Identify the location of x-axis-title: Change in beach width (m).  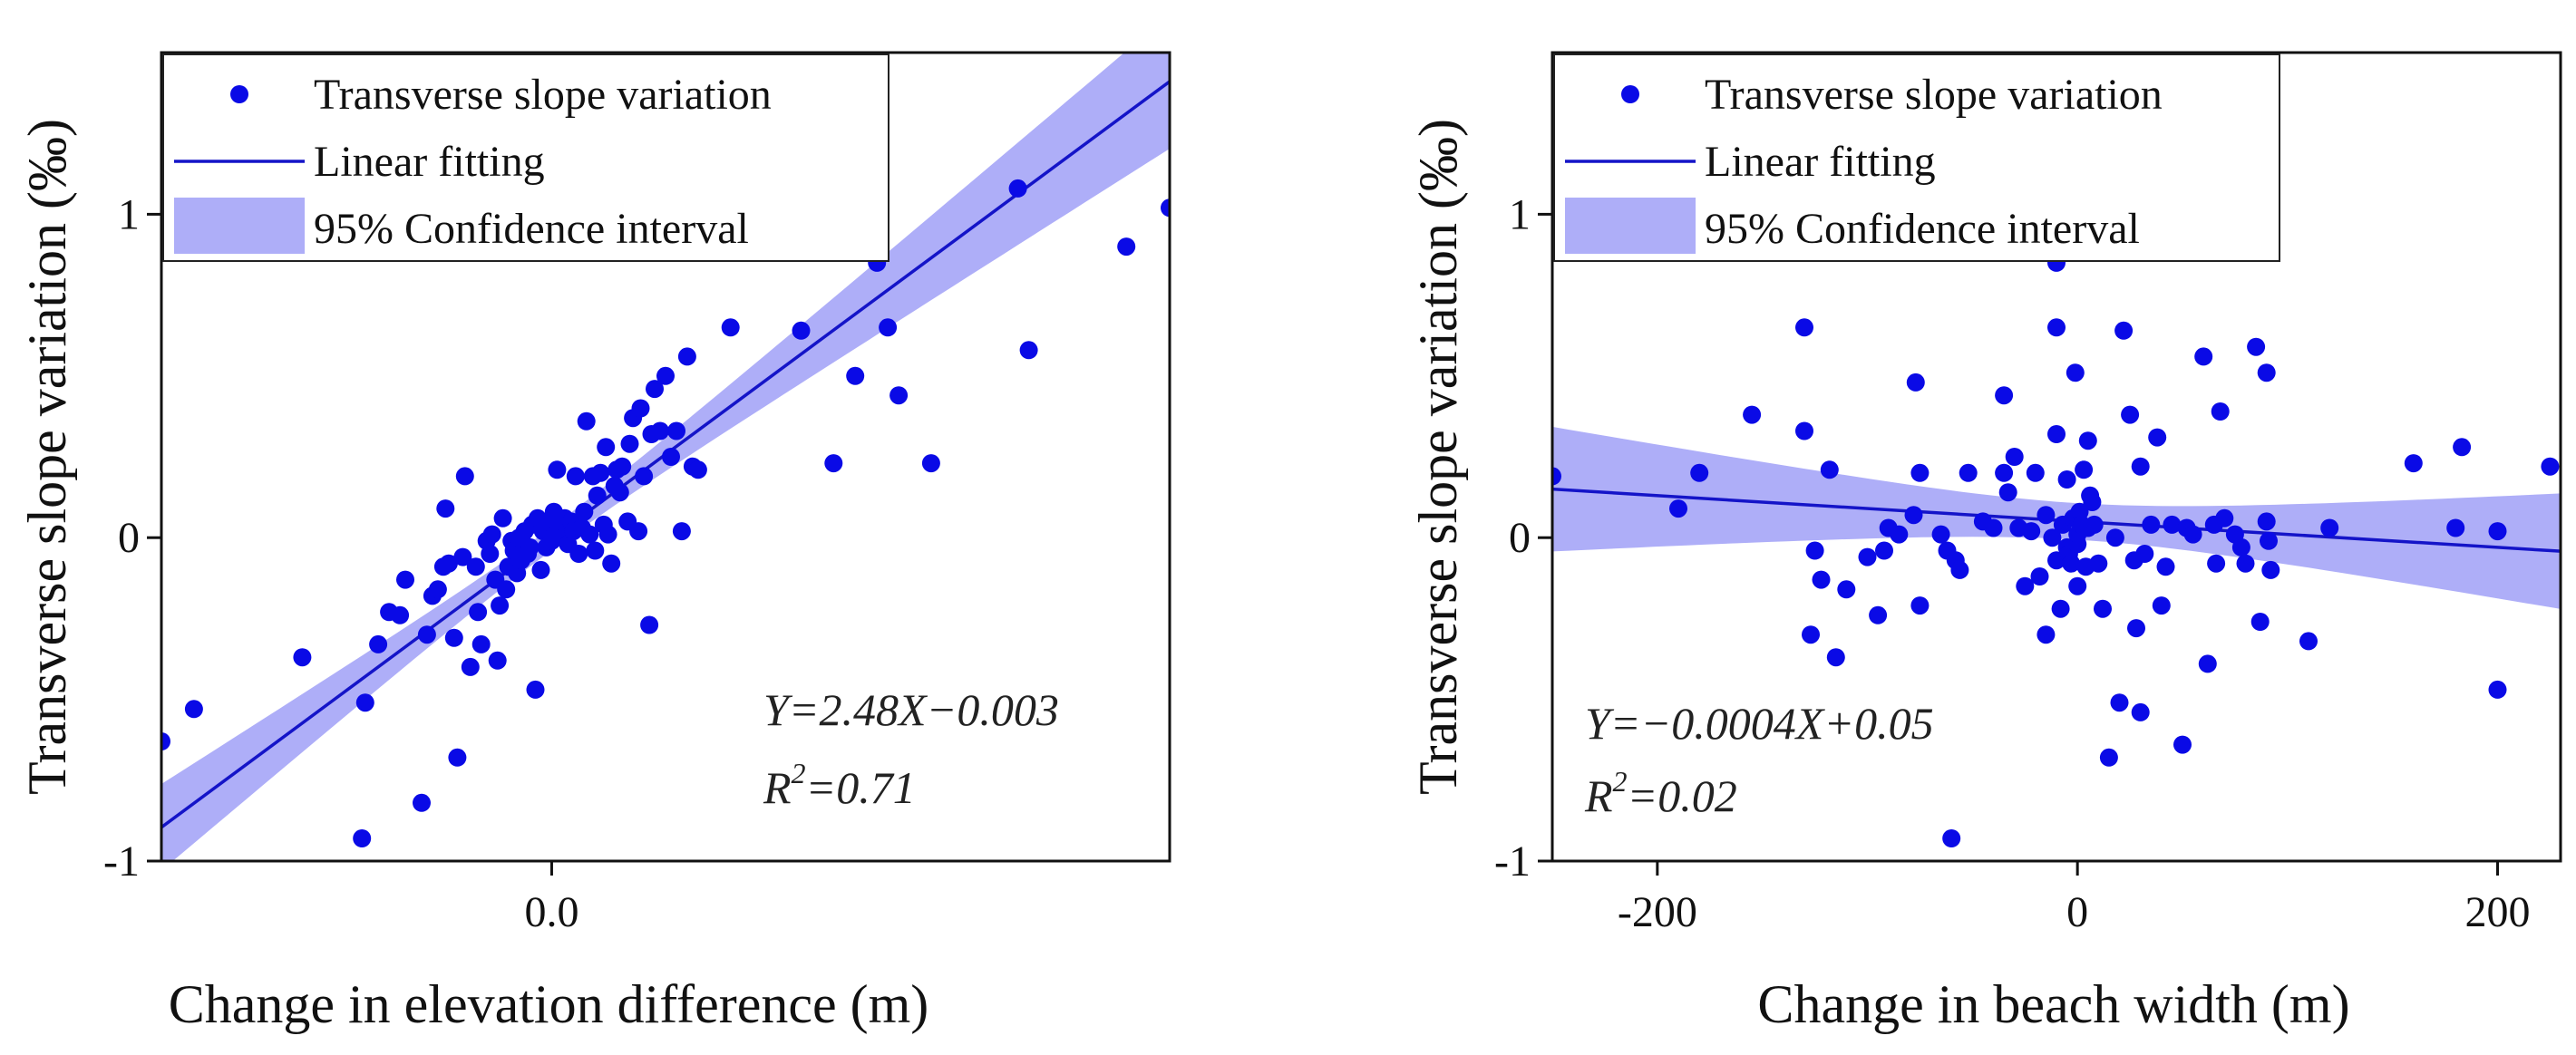
(2053, 1004).